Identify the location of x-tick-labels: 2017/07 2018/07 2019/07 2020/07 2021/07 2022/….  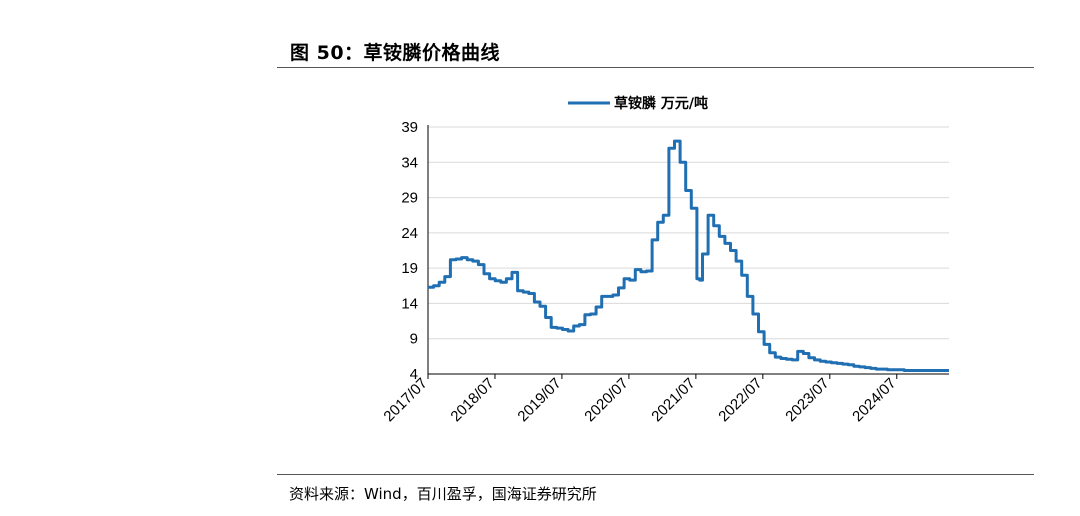
(639, 400).